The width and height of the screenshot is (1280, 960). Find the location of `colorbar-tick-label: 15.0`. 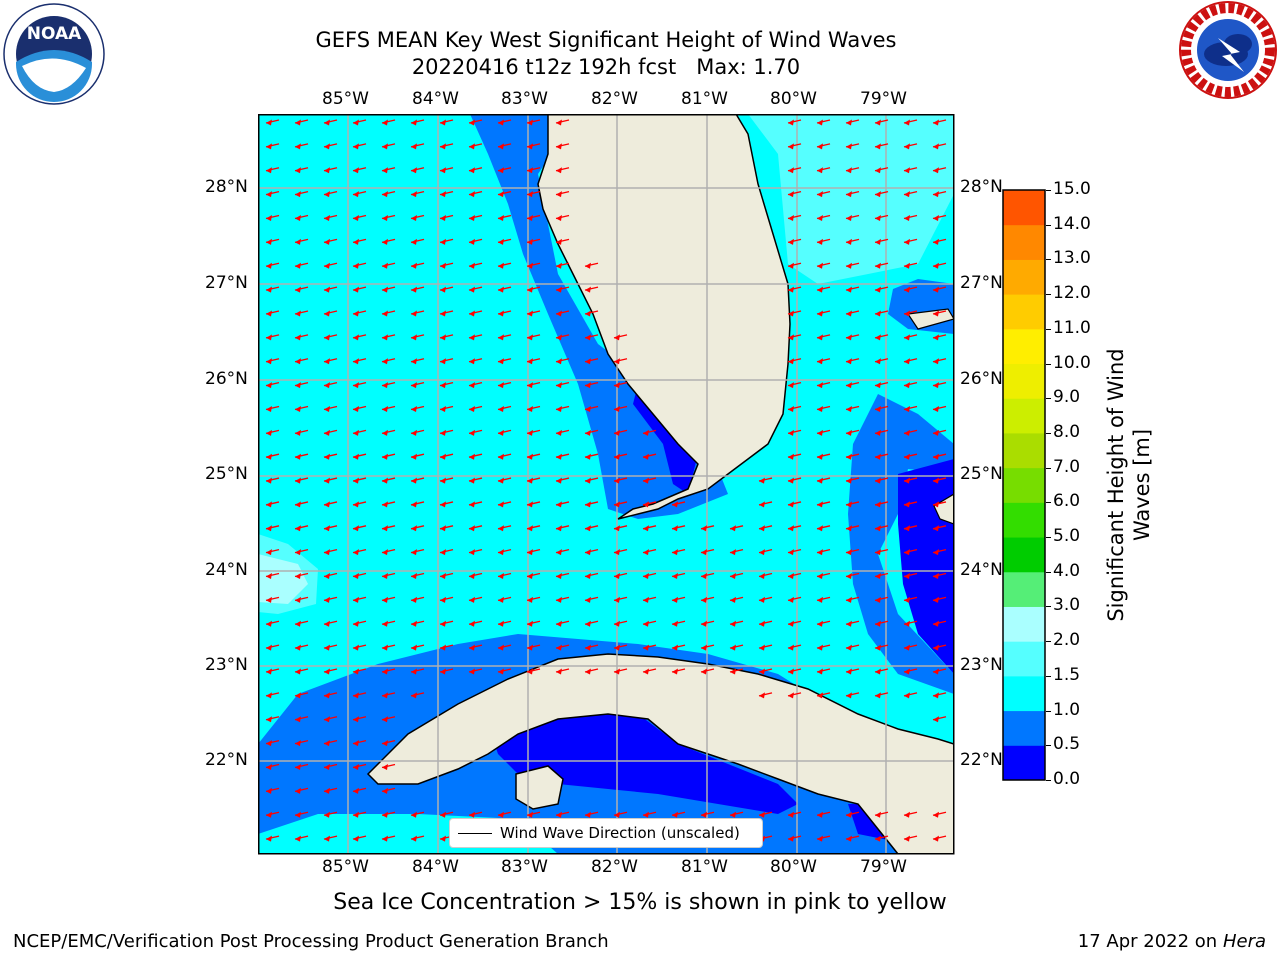

colorbar-tick-label: 15.0 is located at coordinates (1072, 189).